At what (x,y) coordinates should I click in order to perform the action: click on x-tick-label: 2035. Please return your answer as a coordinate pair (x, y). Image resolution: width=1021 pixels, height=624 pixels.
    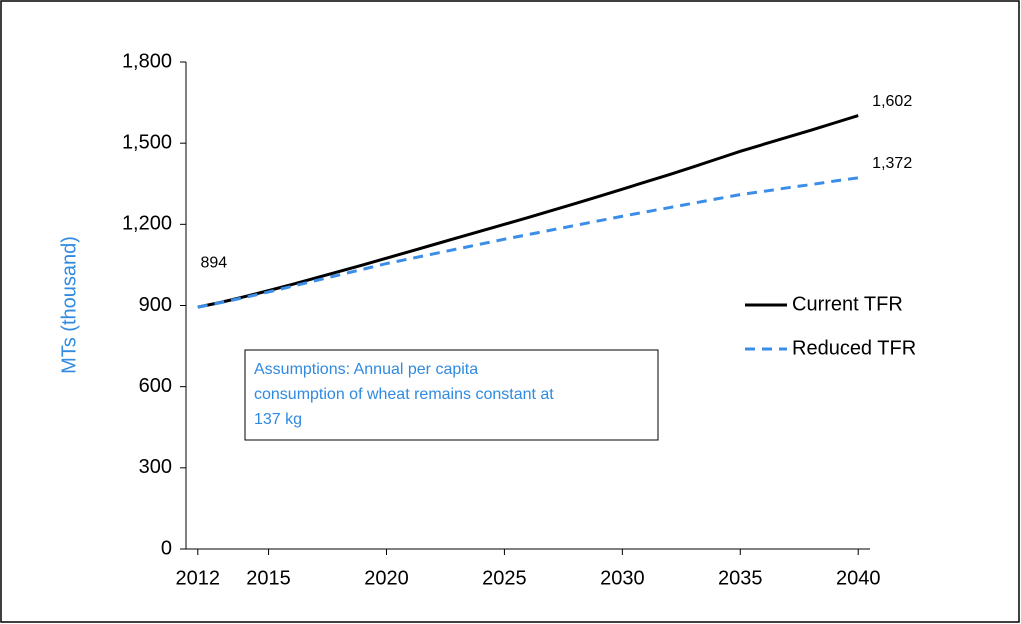
    Looking at the image, I should click on (740, 578).